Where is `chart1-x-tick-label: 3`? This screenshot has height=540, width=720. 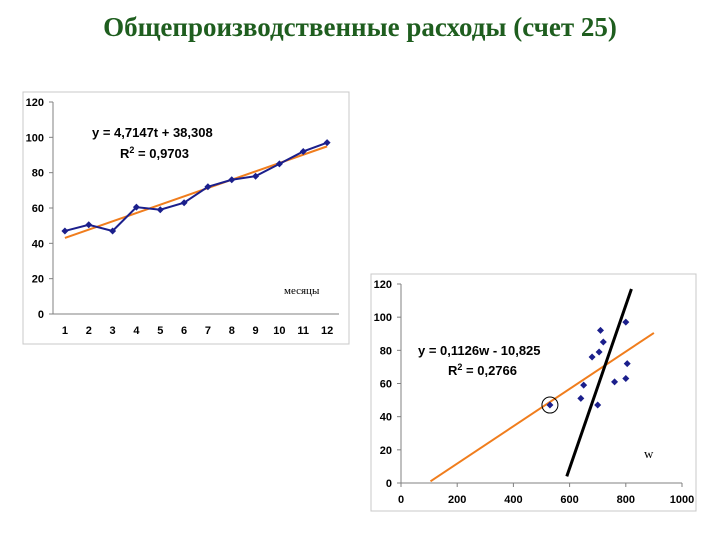 chart1-x-tick-label: 3 is located at coordinates (113, 331).